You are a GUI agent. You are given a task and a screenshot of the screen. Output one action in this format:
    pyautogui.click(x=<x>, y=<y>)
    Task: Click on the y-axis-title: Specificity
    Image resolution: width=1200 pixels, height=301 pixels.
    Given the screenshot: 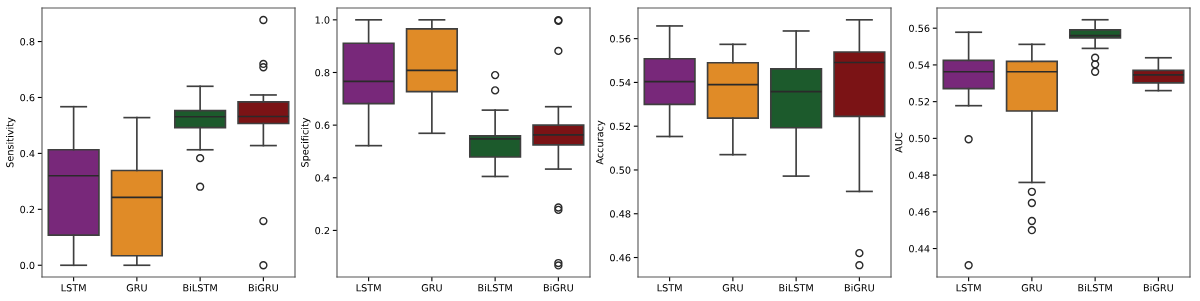 What is the action you would take?
    pyautogui.click(x=306, y=142)
    